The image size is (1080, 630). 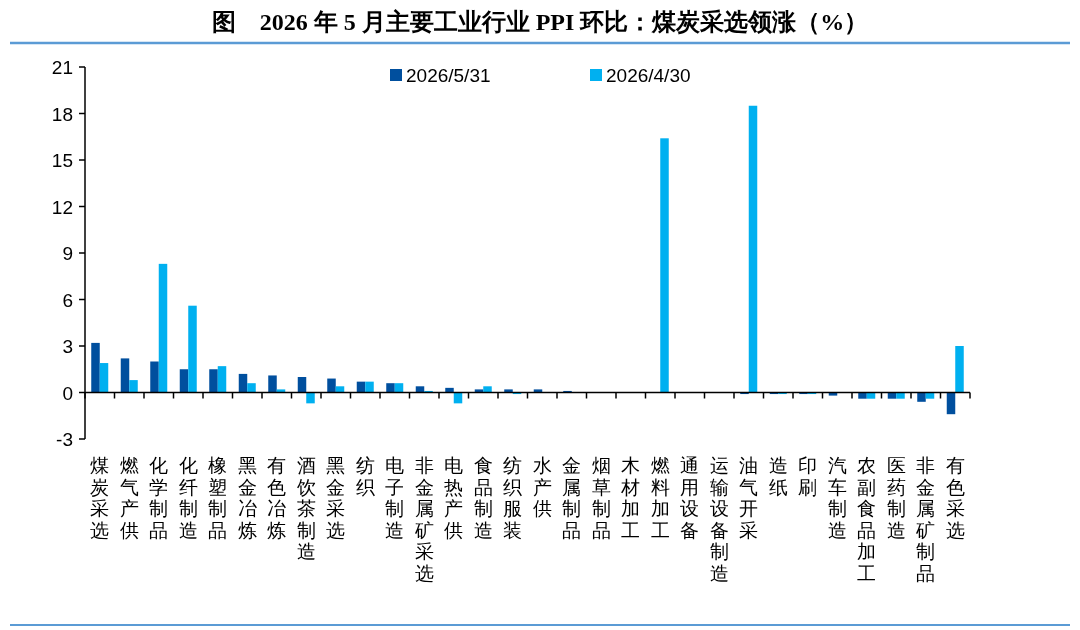 What do you see at coordinates (749, 498) in the screenshot?
I see `x-tick-label: 油气开采` at bounding box center [749, 498].